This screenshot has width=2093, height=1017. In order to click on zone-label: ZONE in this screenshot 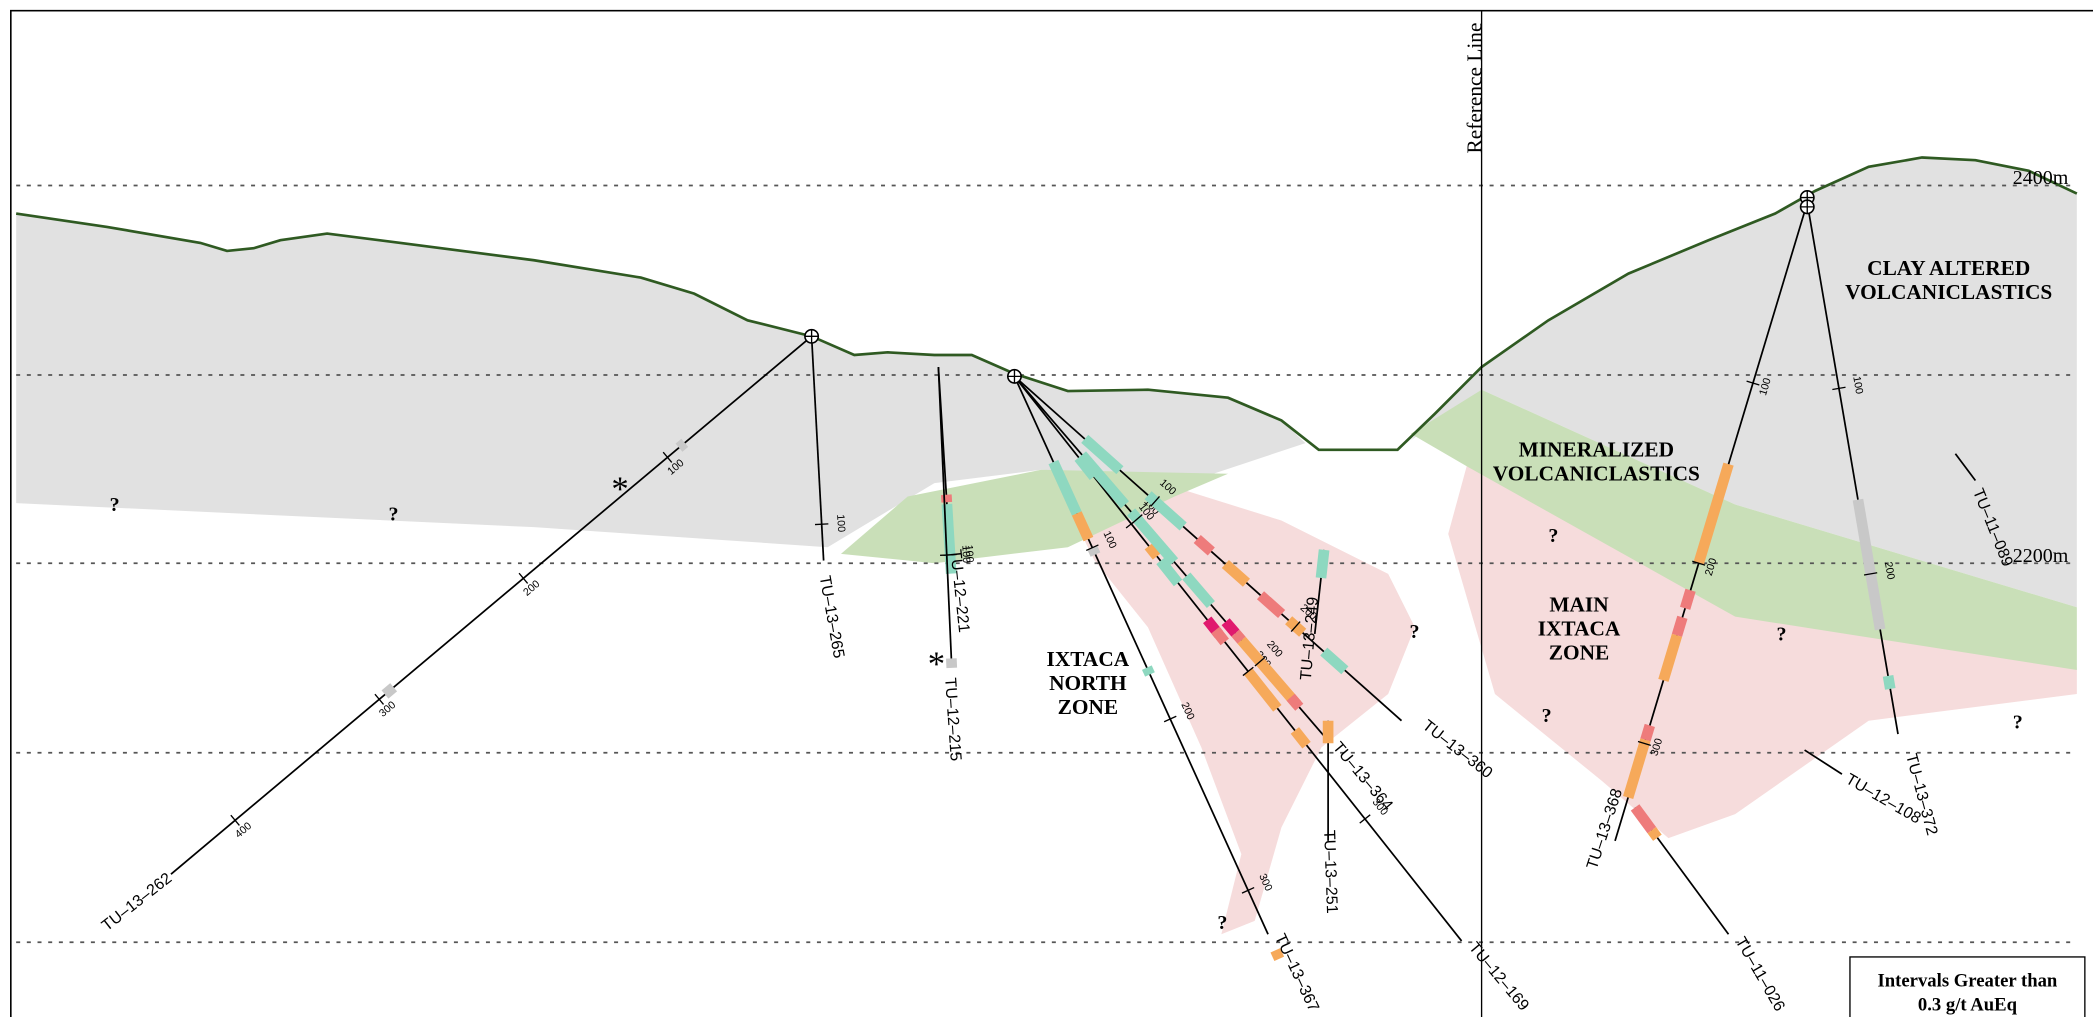, I will do `click(1088, 707)`.